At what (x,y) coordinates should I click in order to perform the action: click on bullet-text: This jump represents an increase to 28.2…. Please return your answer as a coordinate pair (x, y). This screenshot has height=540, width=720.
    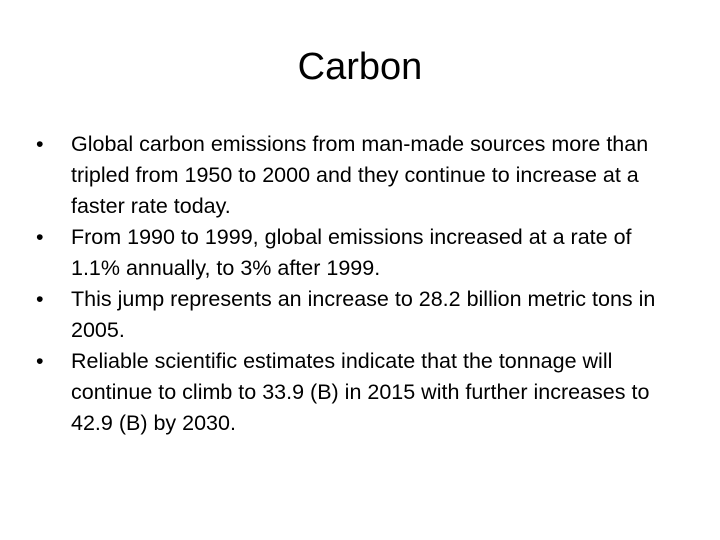
    Looking at the image, I should click on (363, 314).